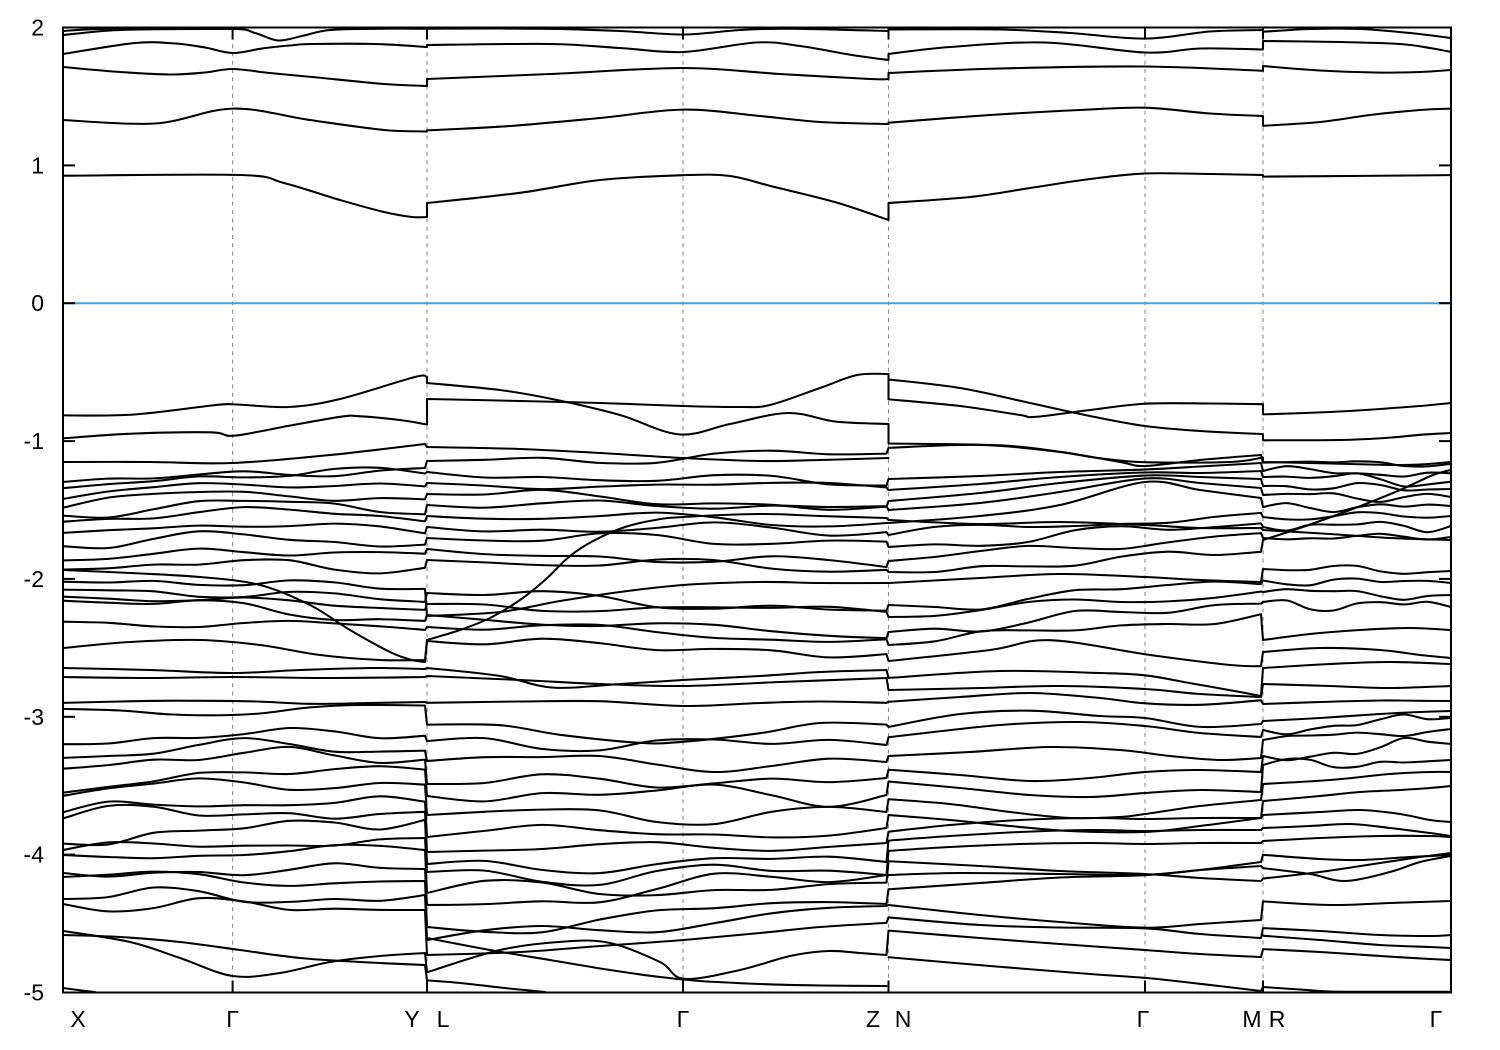 The width and height of the screenshot is (1500, 1050). What do you see at coordinates (37, 28) in the screenshot?
I see `svg-text: 2` at bounding box center [37, 28].